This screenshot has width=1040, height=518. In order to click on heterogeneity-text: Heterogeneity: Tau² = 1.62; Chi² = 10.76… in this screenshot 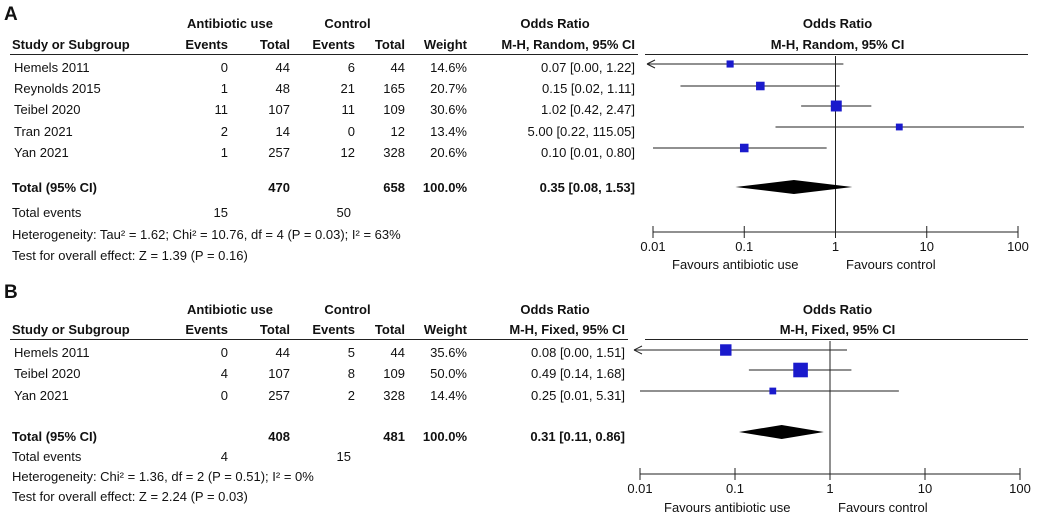, I will do `click(206, 234)`.